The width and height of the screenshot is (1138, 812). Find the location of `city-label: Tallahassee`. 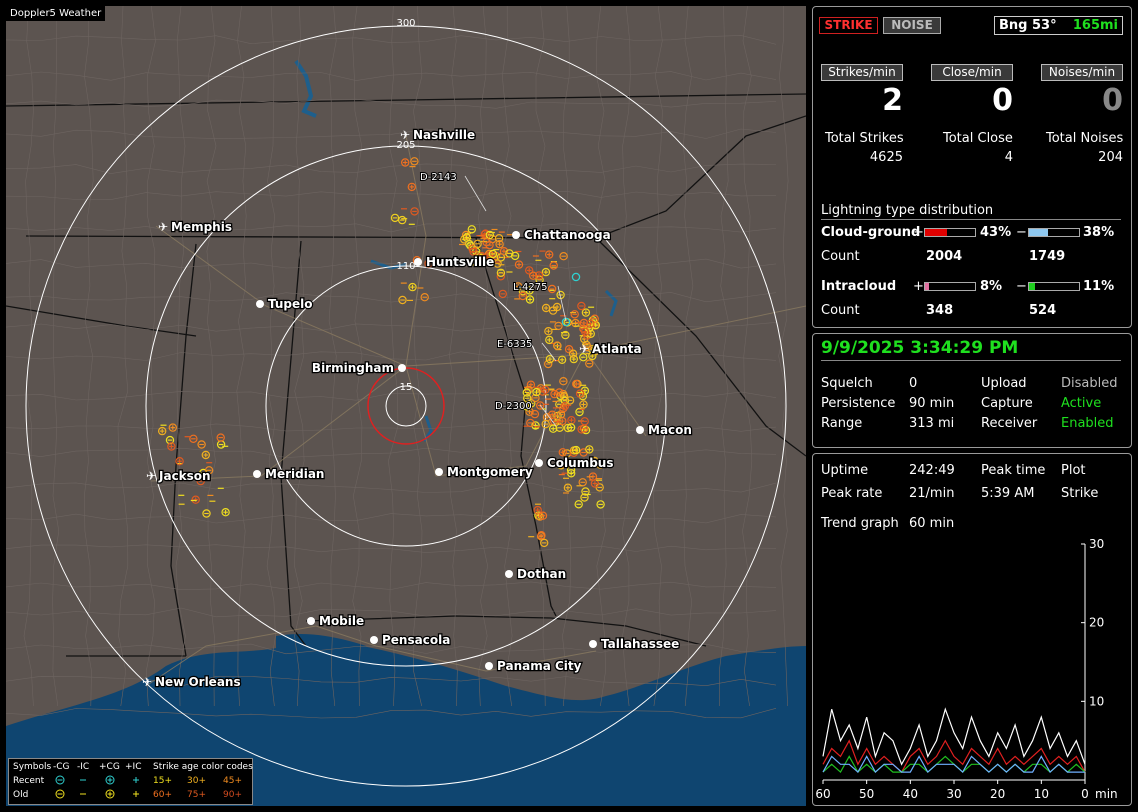

city-label: Tallahassee is located at coordinates (640, 644).